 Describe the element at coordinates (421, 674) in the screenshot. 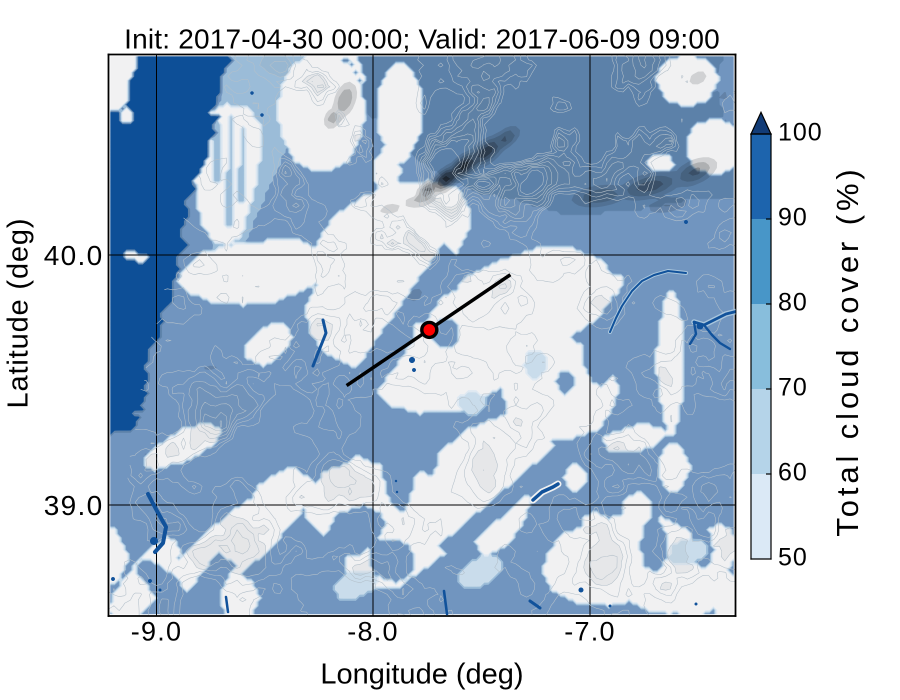

I see `svg-text: Longitude (deg)` at that location.